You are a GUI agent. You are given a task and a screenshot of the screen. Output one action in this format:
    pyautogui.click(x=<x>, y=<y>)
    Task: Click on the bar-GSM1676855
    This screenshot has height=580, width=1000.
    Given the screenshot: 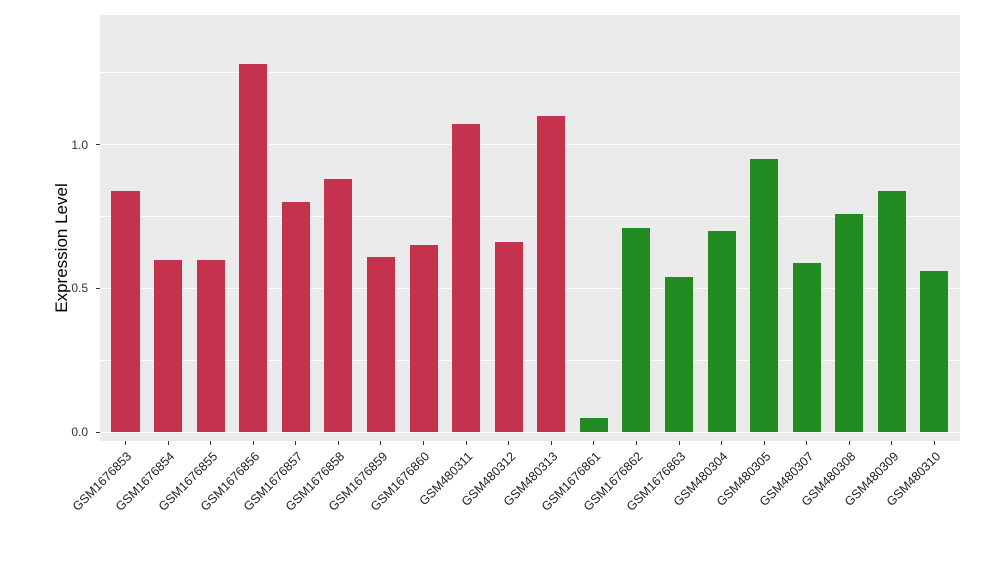 What is the action you would take?
    pyautogui.click(x=210, y=346)
    